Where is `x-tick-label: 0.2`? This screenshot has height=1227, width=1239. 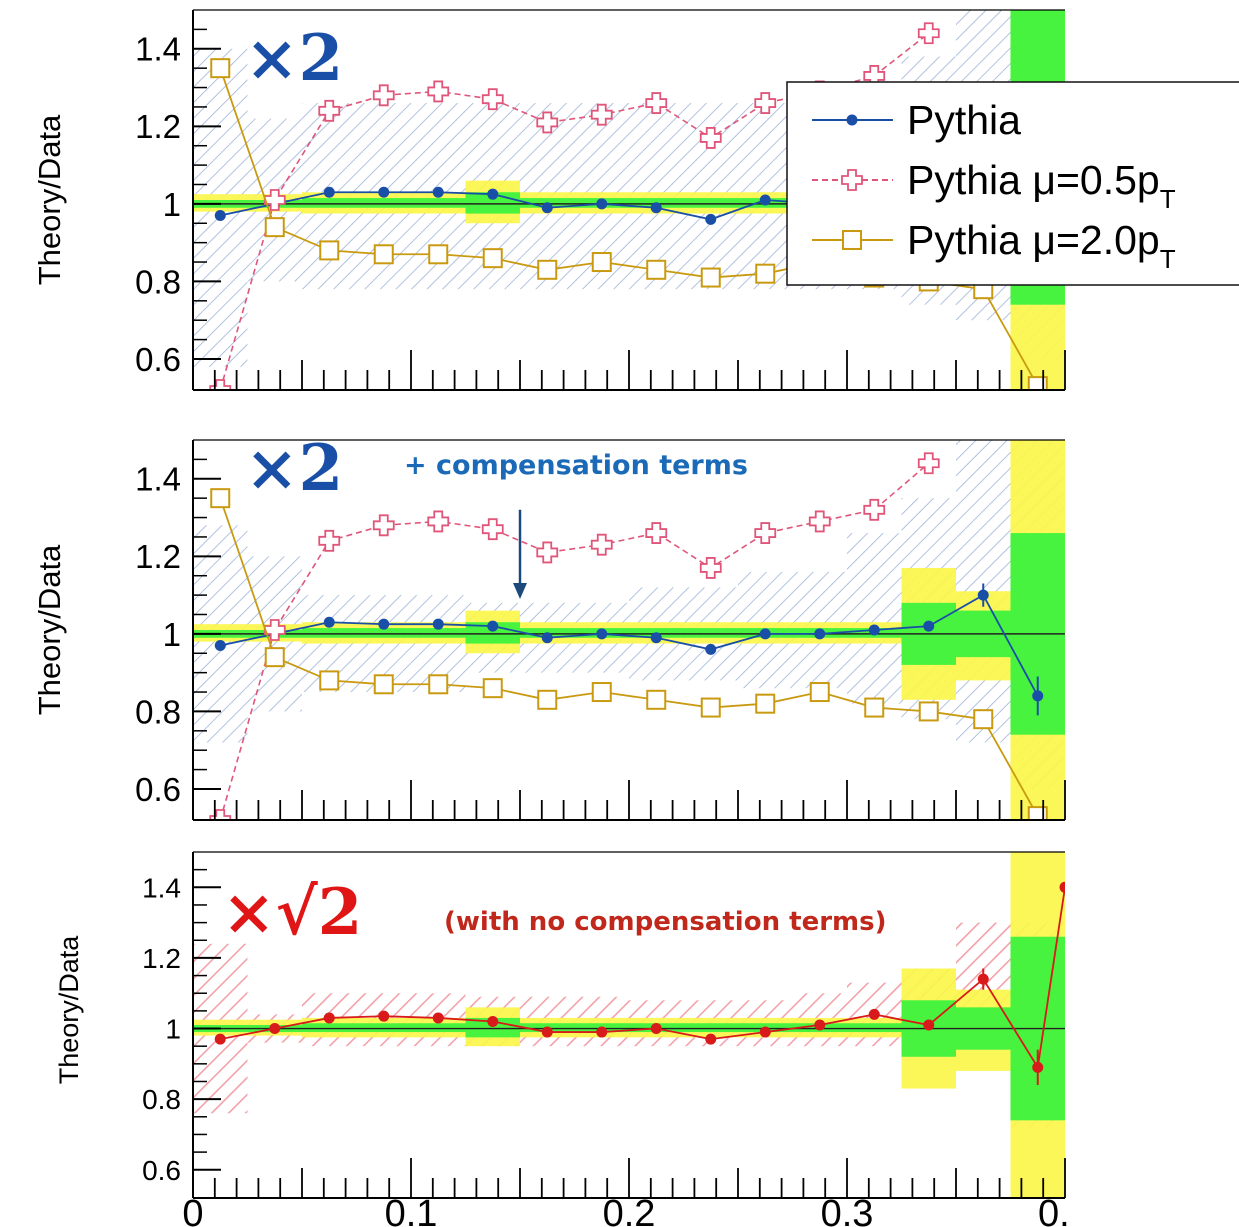
x-tick-label: 0.2 is located at coordinates (629, 1210).